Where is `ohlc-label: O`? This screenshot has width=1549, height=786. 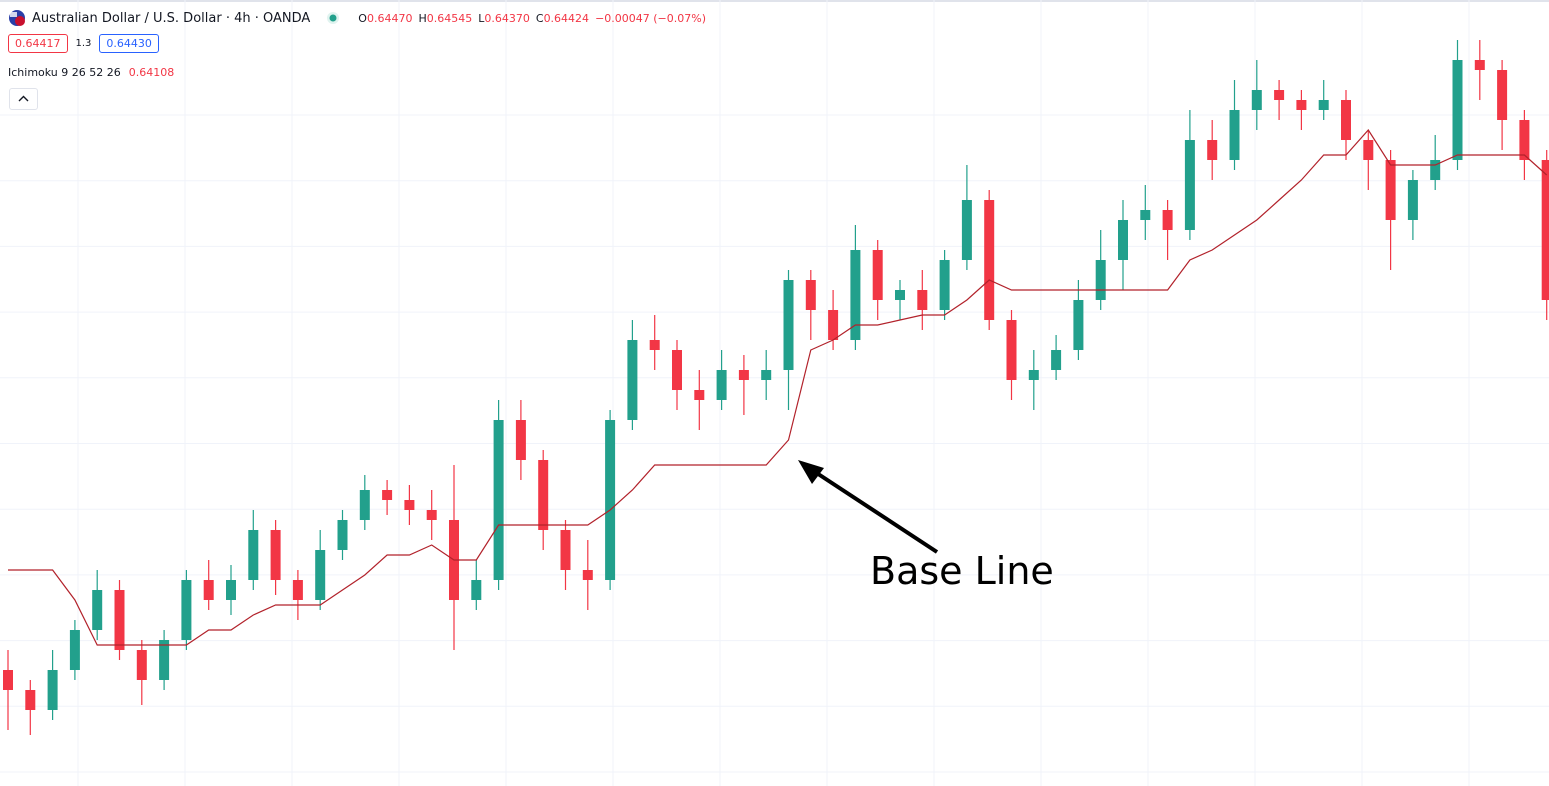 ohlc-label: O is located at coordinates (362, 18).